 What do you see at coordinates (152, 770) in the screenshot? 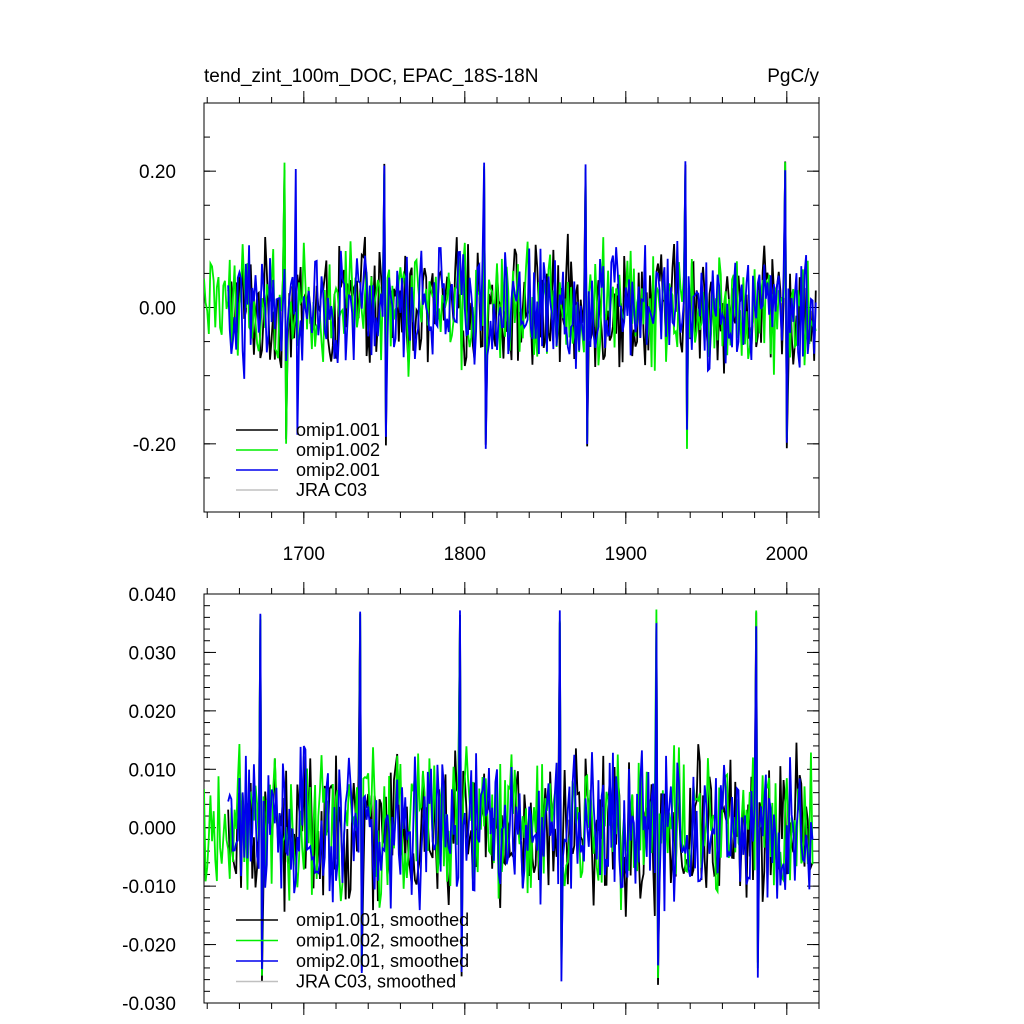
I see `y-tick-label: 0.010` at bounding box center [152, 770].